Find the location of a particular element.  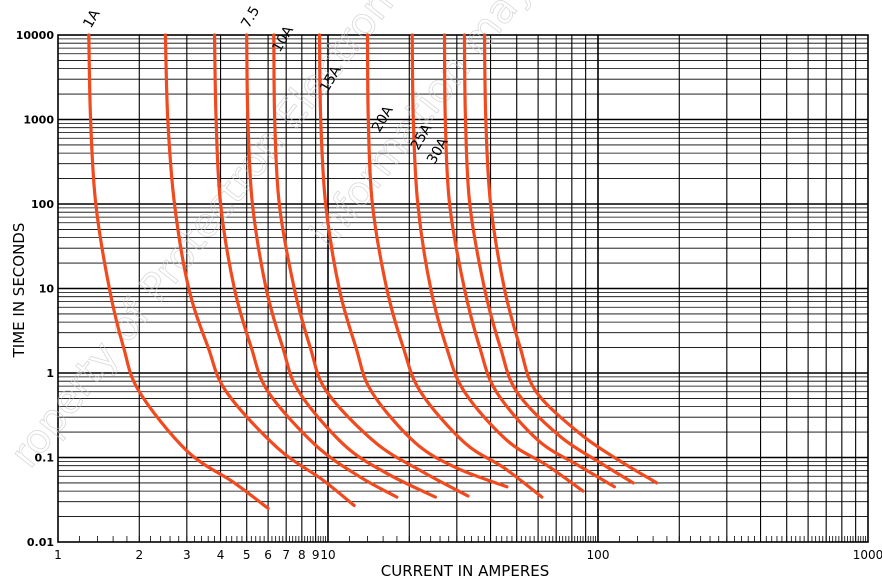

y-tick-label: 0.01 is located at coordinates (40, 542).